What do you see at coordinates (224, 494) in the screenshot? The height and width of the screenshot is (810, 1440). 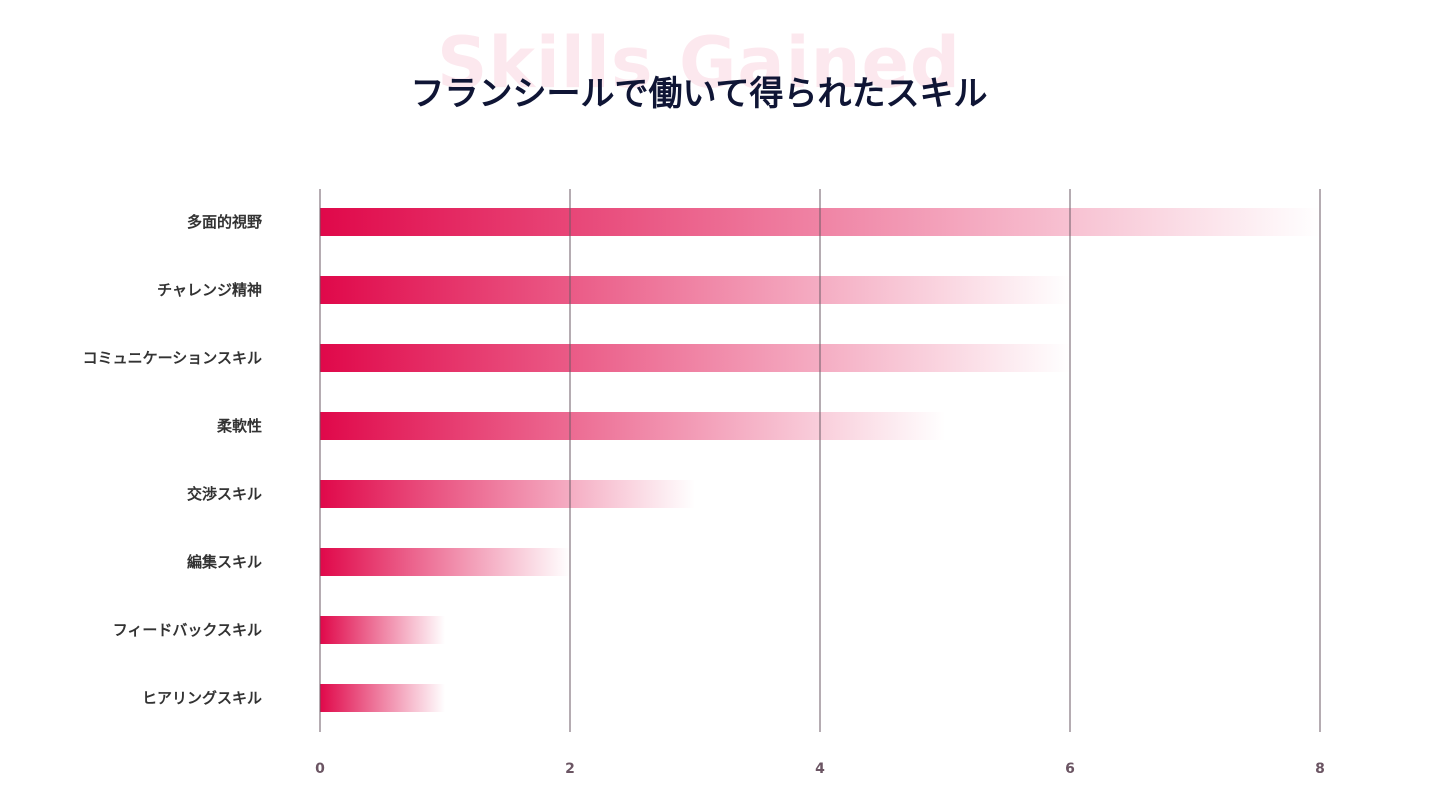 I see `category-label: 交渉スキル` at bounding box center [224, 494].